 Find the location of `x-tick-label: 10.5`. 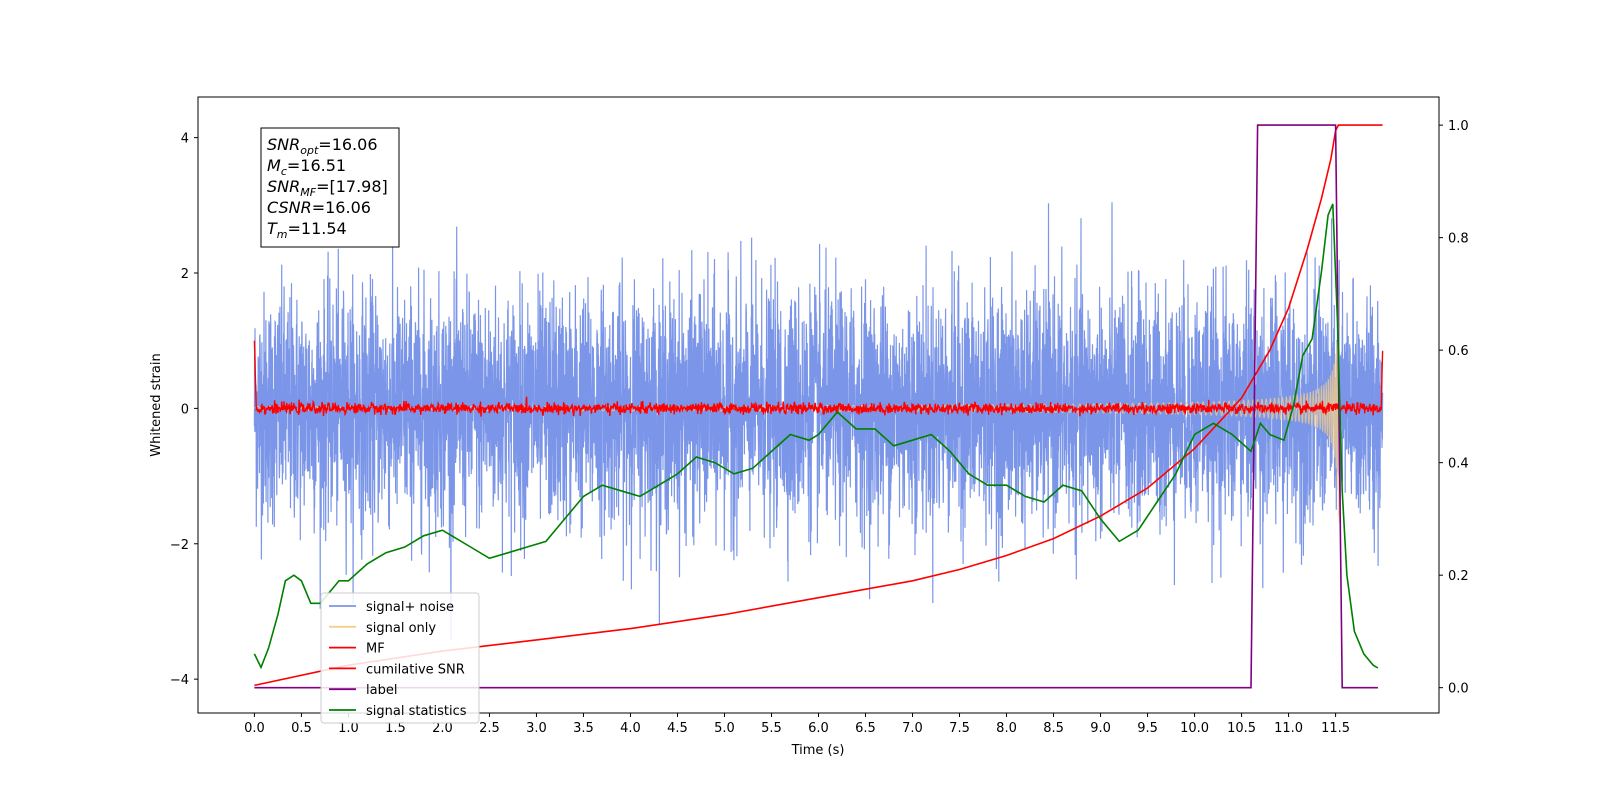

x-tick-label: 10.5 is located at coordinates (1241, 728).